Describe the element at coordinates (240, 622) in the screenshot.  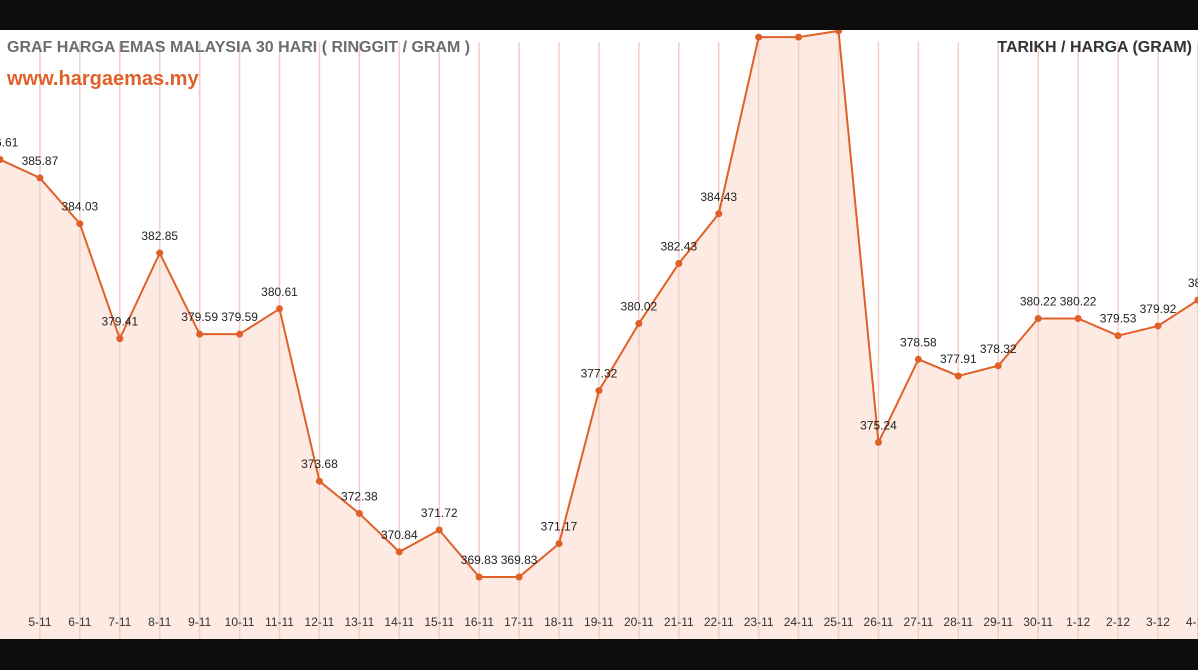
I see `x-tick-label: 10-11` at that location.